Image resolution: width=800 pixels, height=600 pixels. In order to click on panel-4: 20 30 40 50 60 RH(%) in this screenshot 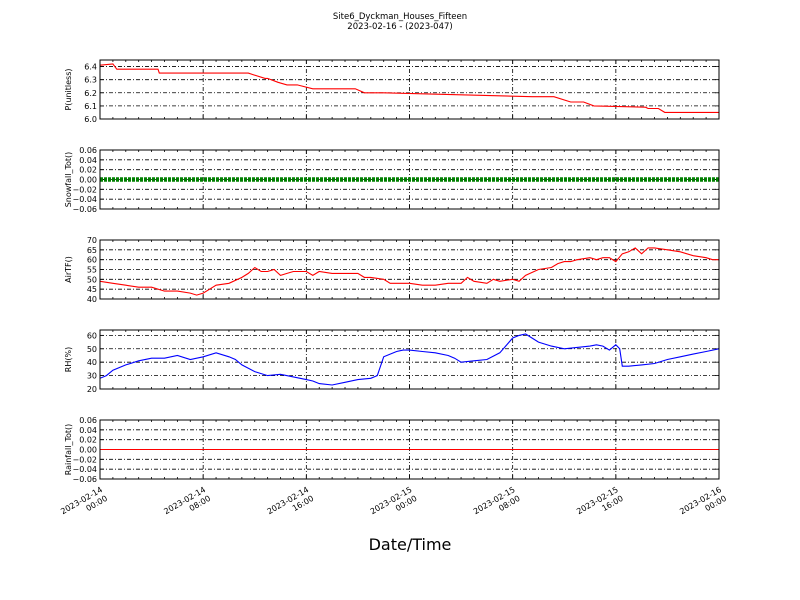, I will do `click(392, 361)`.